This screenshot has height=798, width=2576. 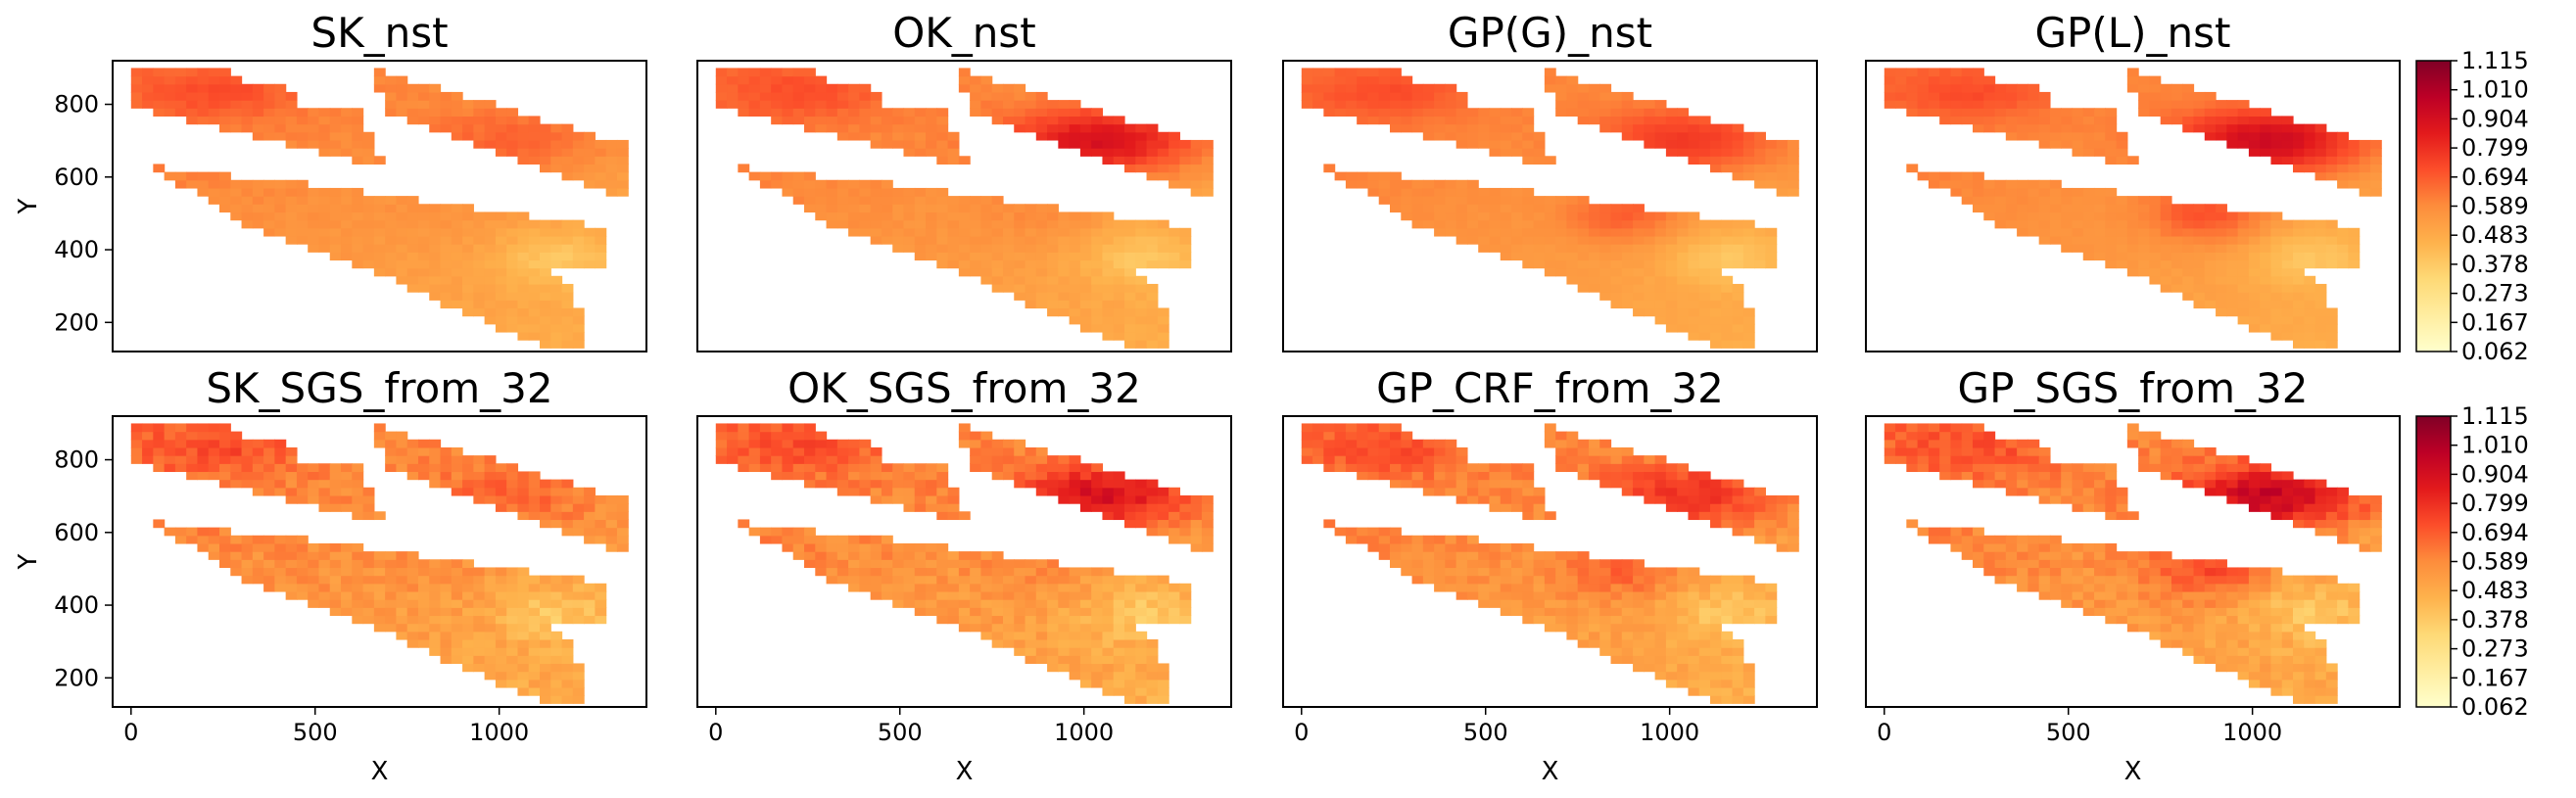 I want to click on heatmap-cells, so click(x=1550, y=208).